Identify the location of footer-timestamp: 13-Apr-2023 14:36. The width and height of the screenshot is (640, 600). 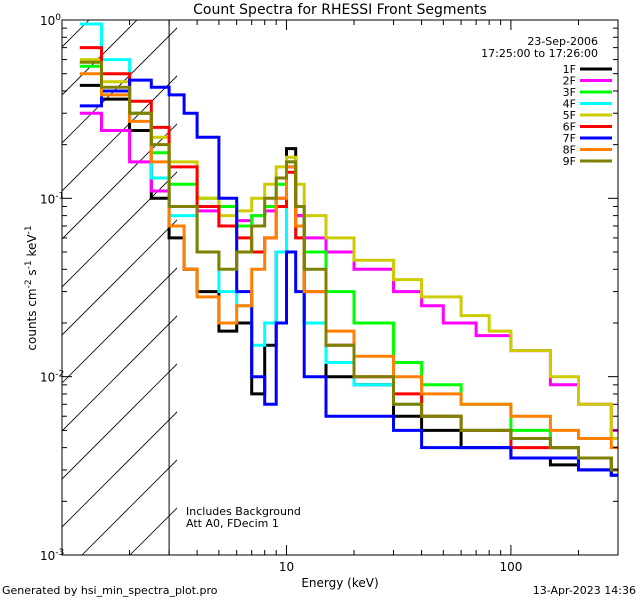
(584, 590).